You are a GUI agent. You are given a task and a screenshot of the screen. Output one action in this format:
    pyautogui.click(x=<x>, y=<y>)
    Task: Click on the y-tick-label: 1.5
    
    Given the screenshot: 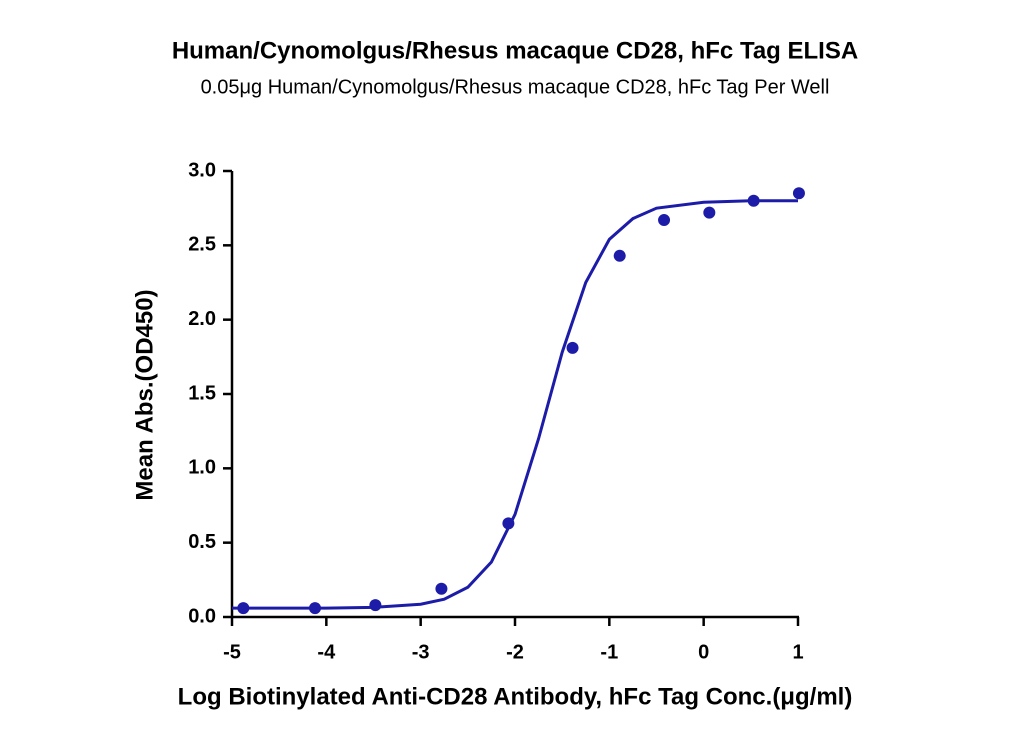 What is the action you would take?
    pyautogui.click(x=202, y=393)
    